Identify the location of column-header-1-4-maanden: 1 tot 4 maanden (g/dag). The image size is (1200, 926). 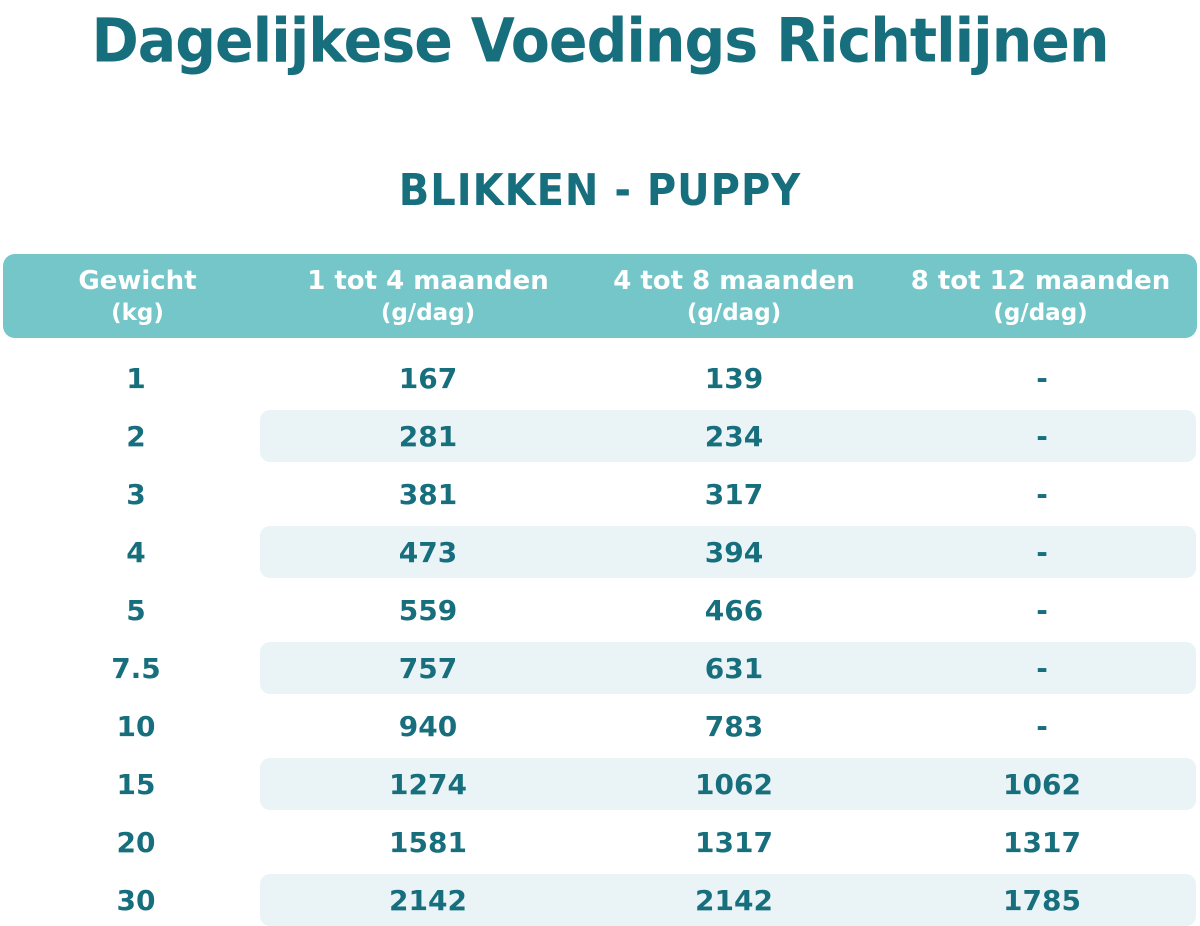
(428, 296).